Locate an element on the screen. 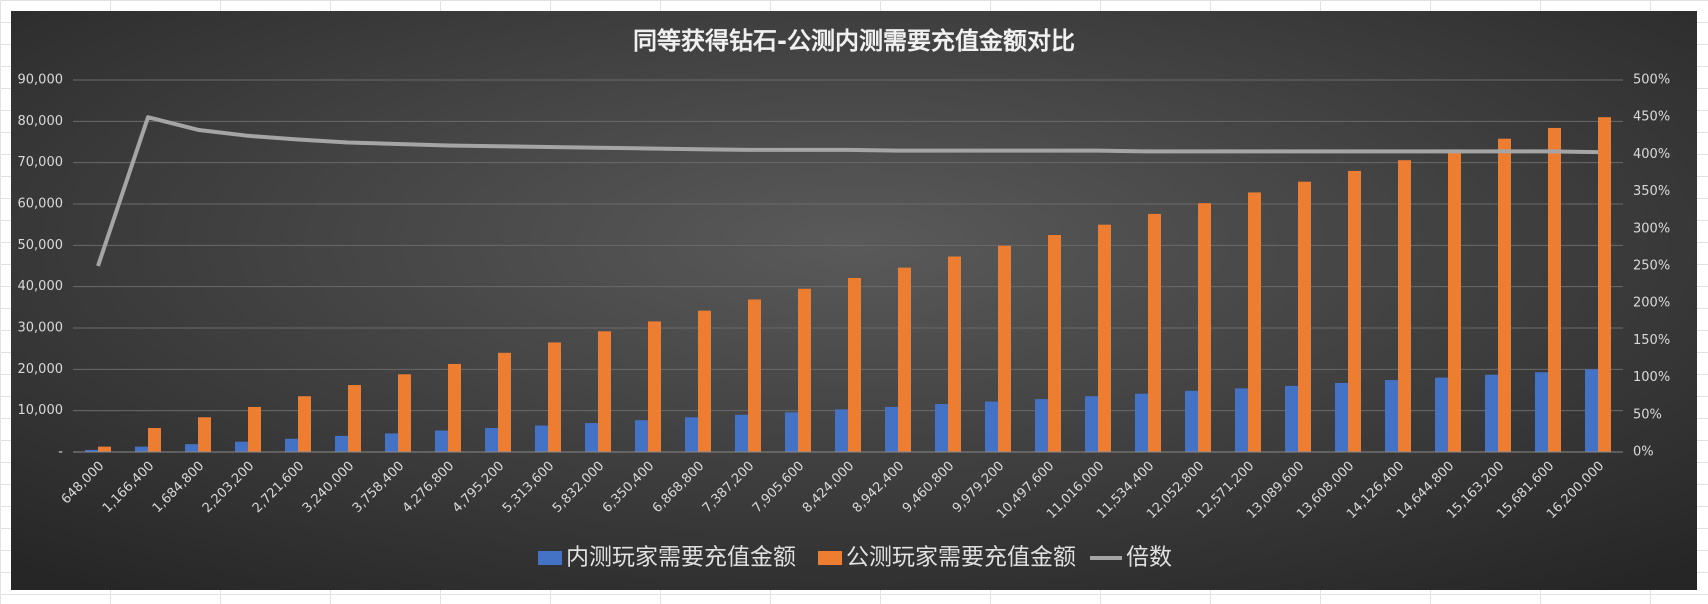  y-tick-label: 70,000 is located at coordinates (41, 162).